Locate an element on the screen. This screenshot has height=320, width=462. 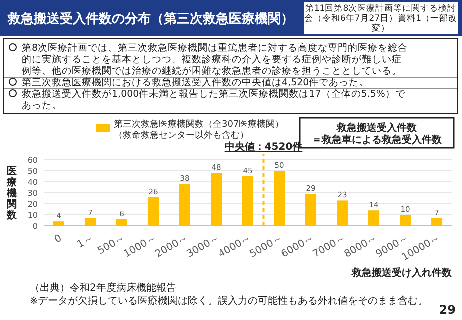
text: 第11回第8次医療計画等に関する検討会（令和6年7月27日）資料1（一部改変） is located at coordinates (381, 18).